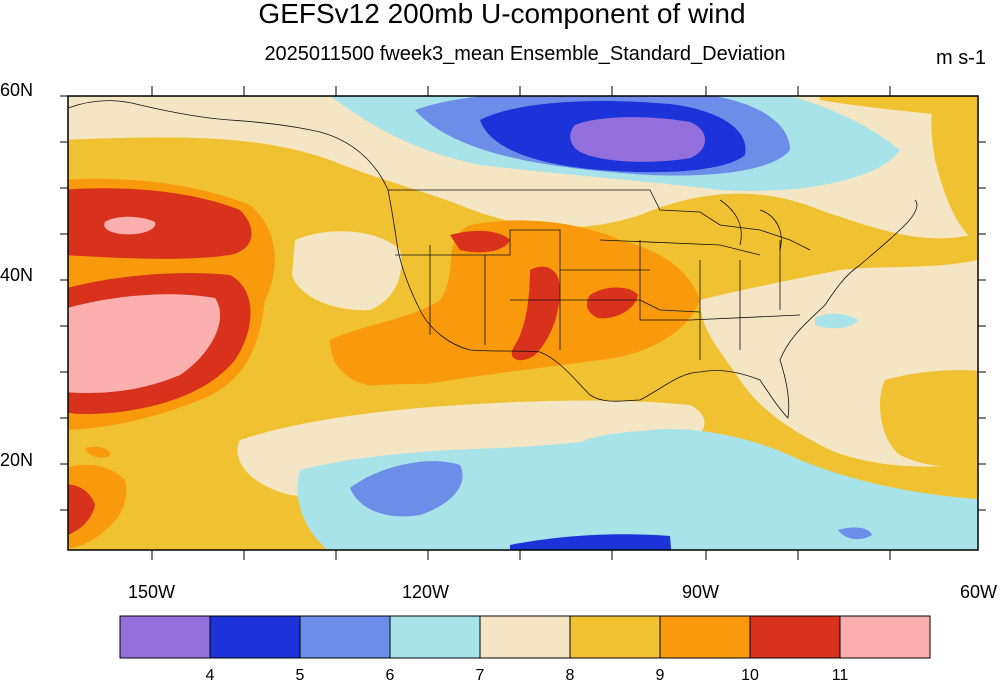 This screenshot has width=1004, height=683. I want to click on colorbar-label: 9, so click(660, 675).